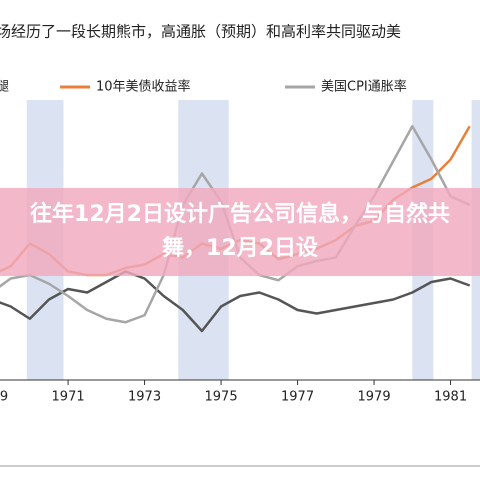 The image size is (480, 480). Describe the element at coordinates (364, 87) in the screenshot. I see `legend-label: 美国CPI通胀率` at that location.